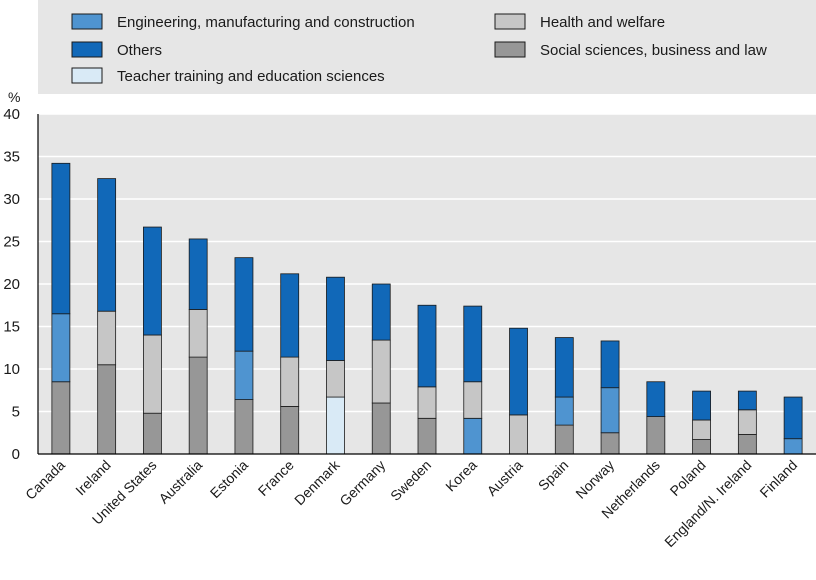 The height and width of the screenshot is (580, 816). I want to click on legend-swatch-social, so click(510, 49).